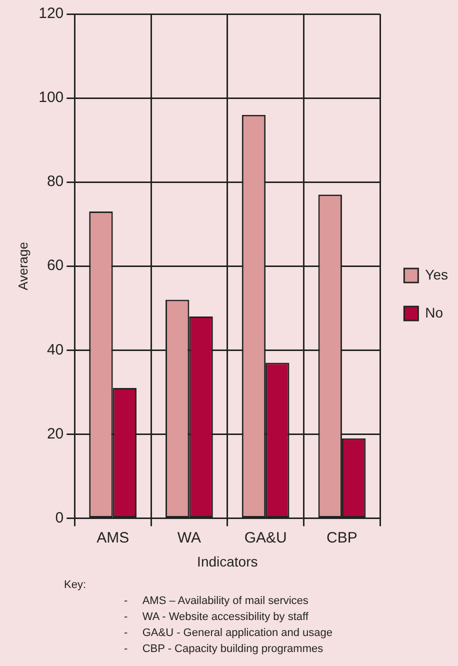 This screenshot has width=458, height=666. Describe the element at coordinates (189, 537) in the screenshot. I see `x-tick-label: WA` at that location.